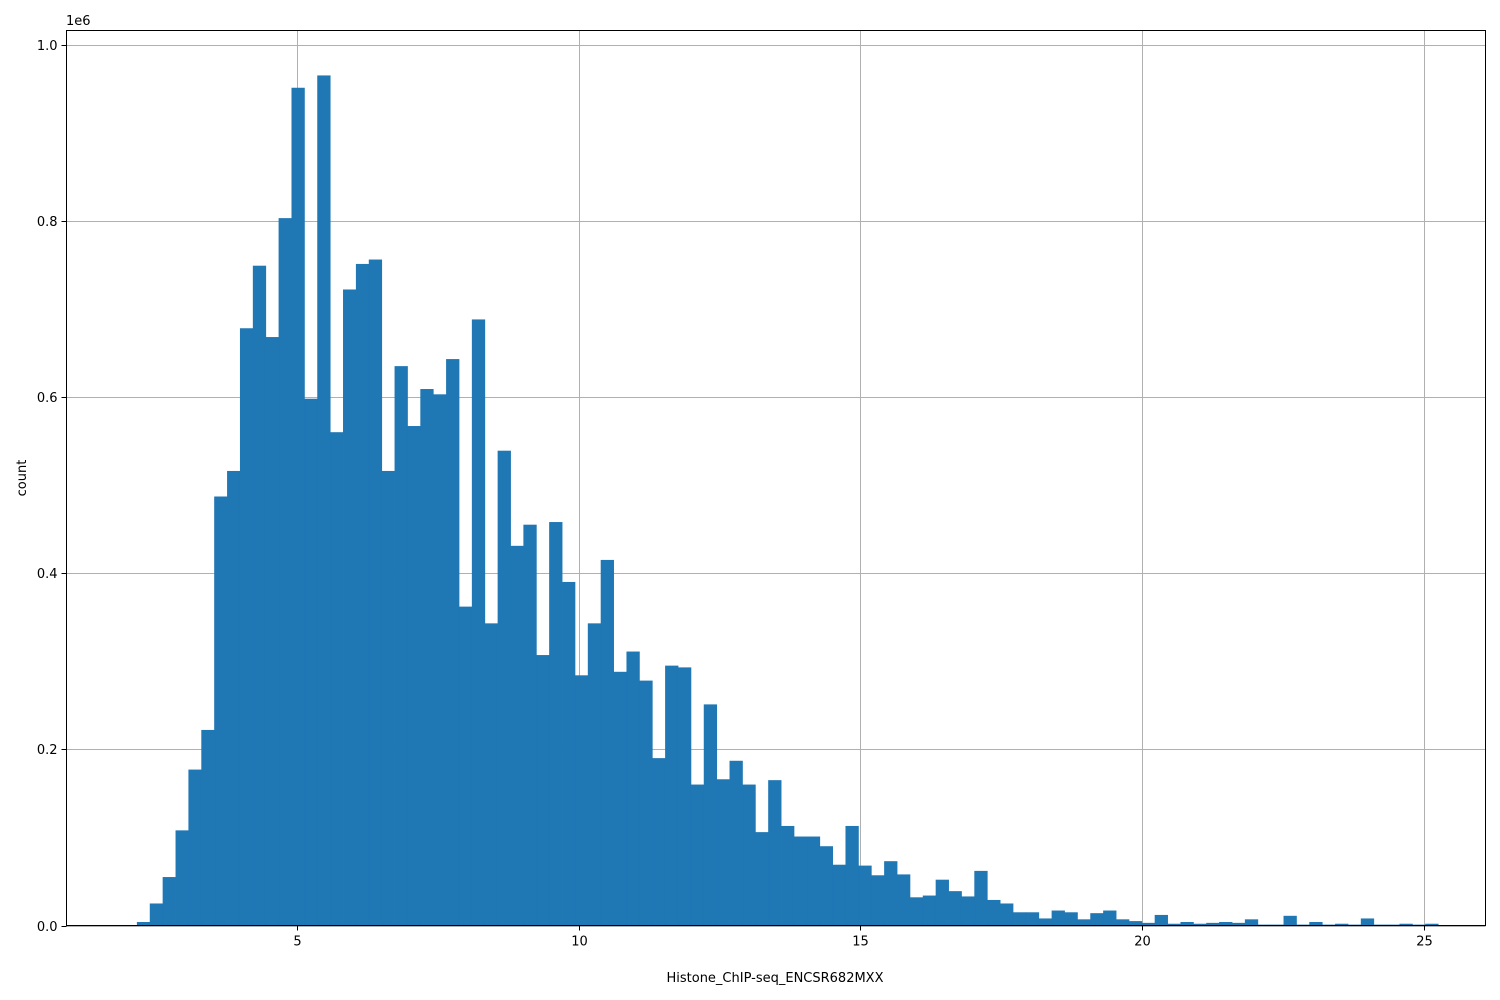  I want to click on y-tick-label: 1.0, so click(47, 46).